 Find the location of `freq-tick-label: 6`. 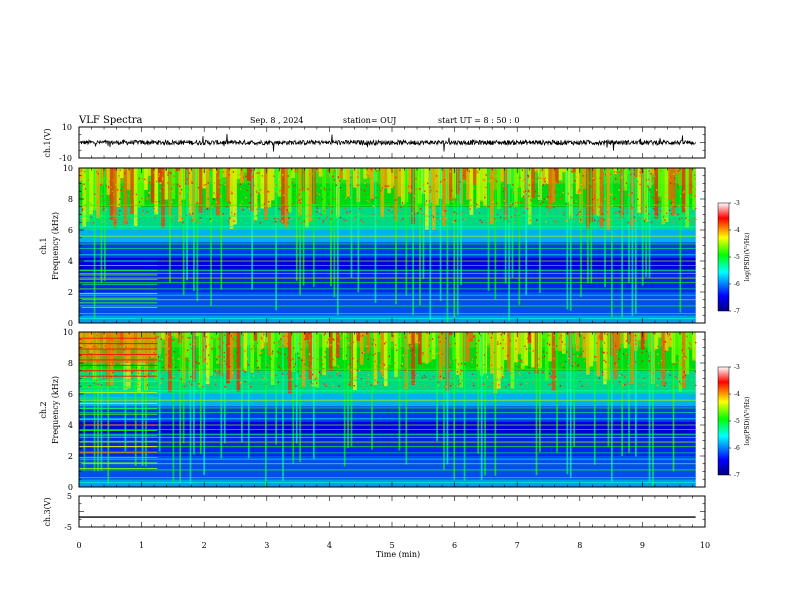

freq-tick-label: 6 is located at coordinates (70, 394).